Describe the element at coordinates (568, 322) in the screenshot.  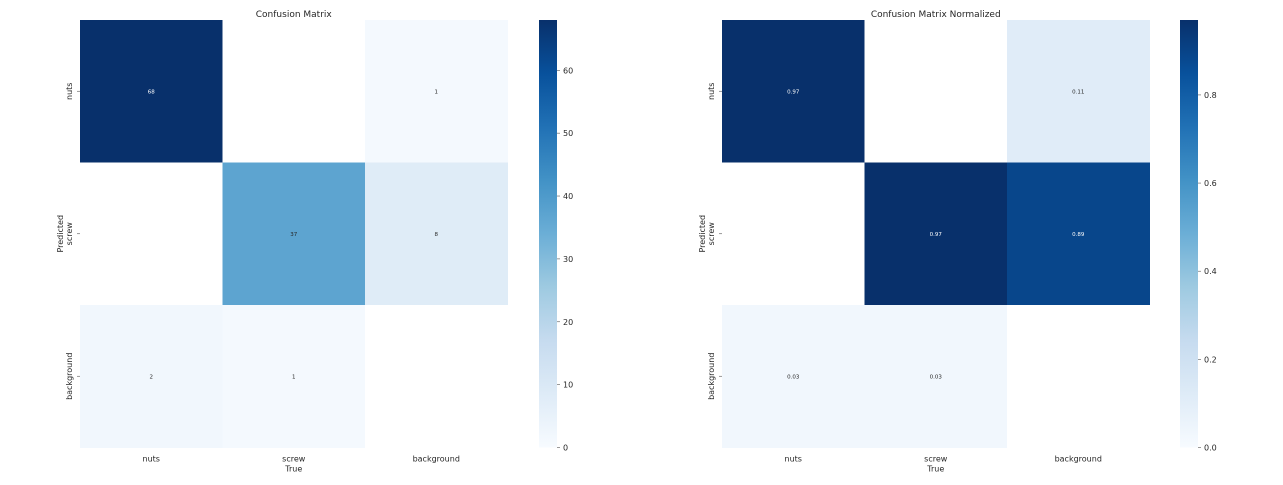
I see `colorbar-tick-label: 20` at that location.